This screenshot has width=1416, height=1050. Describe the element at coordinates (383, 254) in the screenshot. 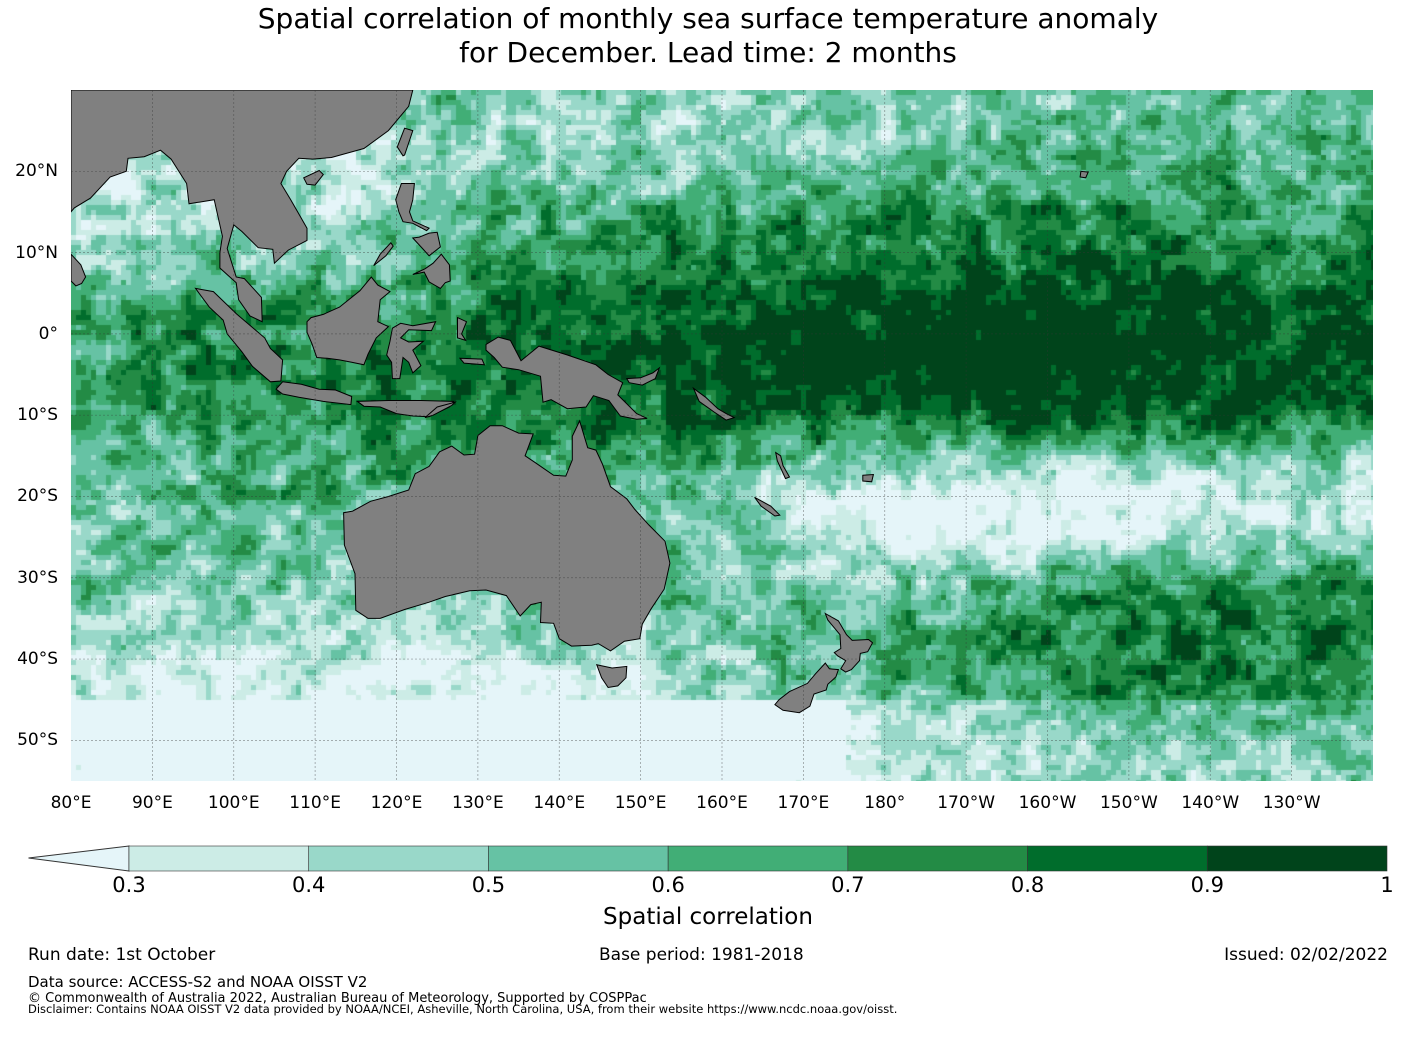

I see `land-palawan` at that location.